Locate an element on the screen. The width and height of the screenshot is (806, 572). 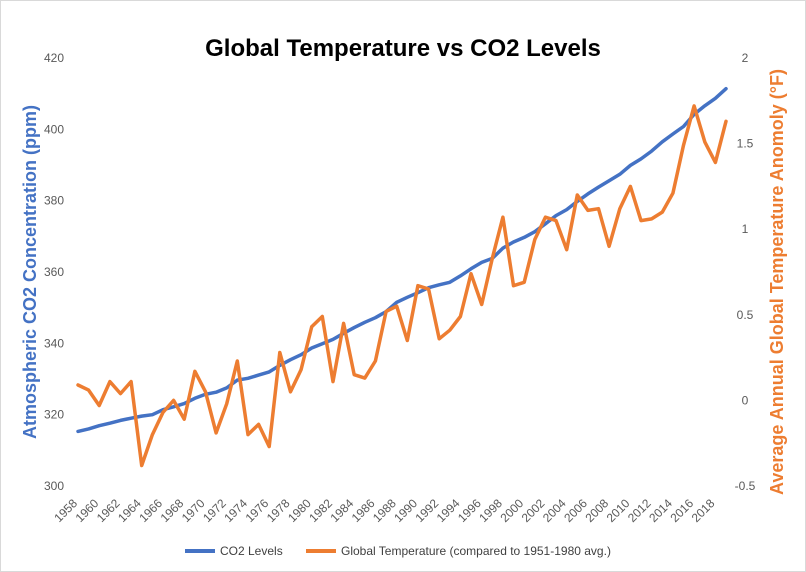
legend-label-co2: CO2 Levels is located at coordinates (251, 551).